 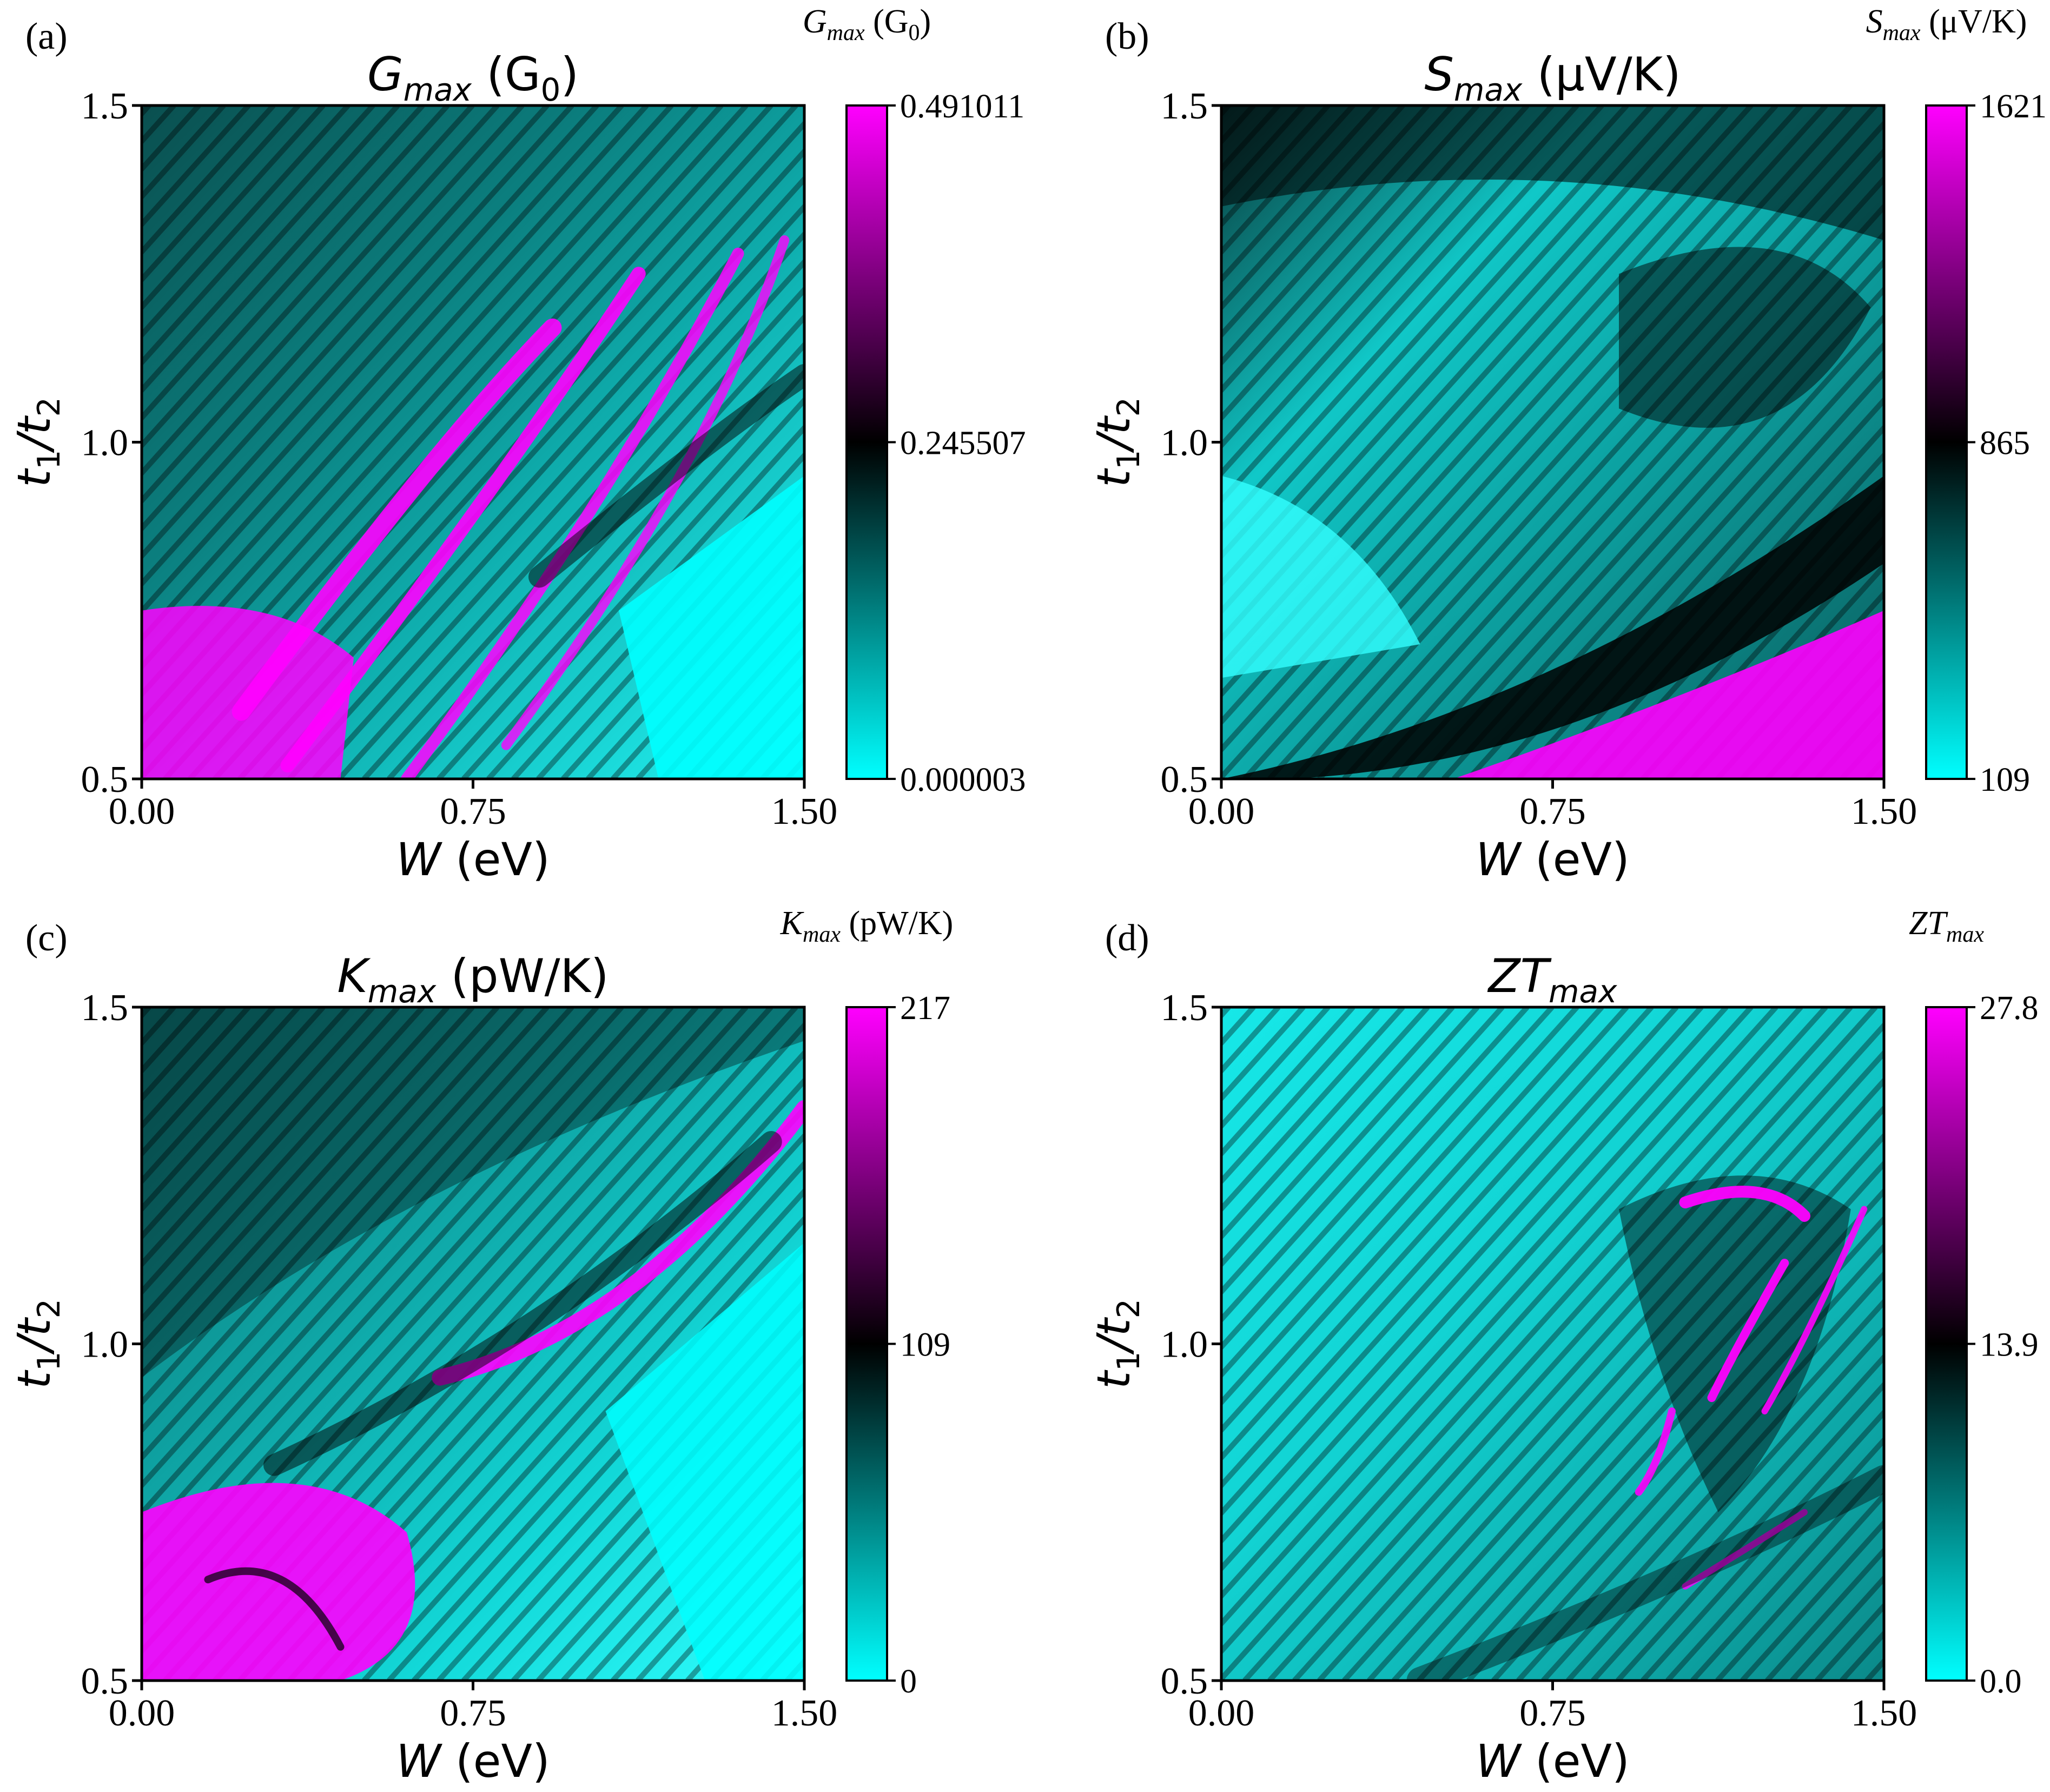 What do you see at coordinates (867, 926) in the screenshot?
I see `colorbar-label: Kmax (pW/K)` at bounding box center [867, 926].